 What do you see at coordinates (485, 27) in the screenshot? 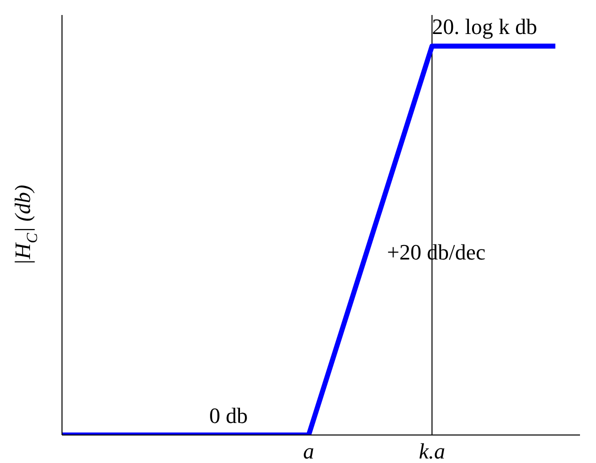
I see `annotation: 20. log k db` at bounding box center [485, 27].